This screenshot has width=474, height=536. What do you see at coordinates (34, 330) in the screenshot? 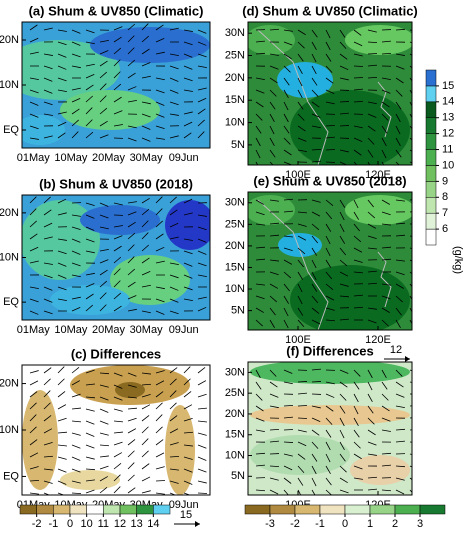
I see `x-tick-label: 01May` at bounding box center [34, 330].